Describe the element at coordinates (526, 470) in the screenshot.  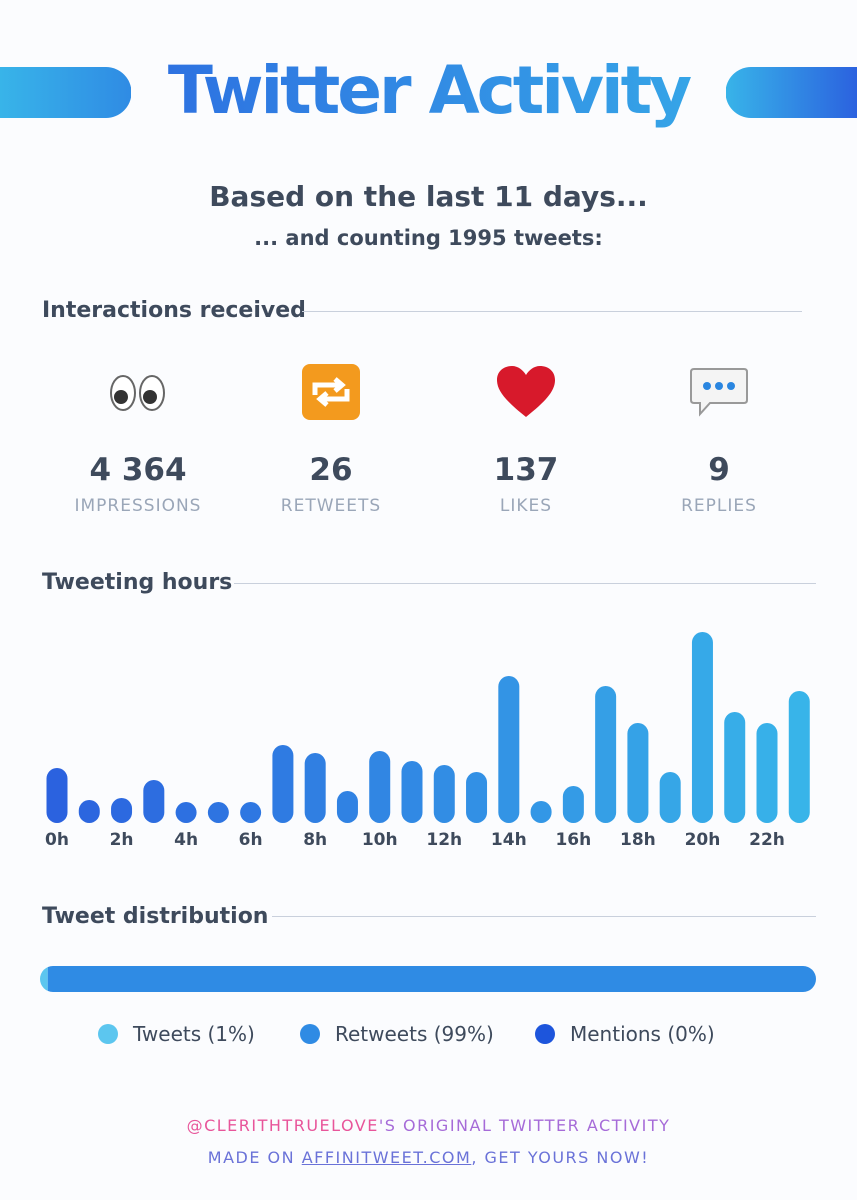
I see `stat-value: 137` at that location.